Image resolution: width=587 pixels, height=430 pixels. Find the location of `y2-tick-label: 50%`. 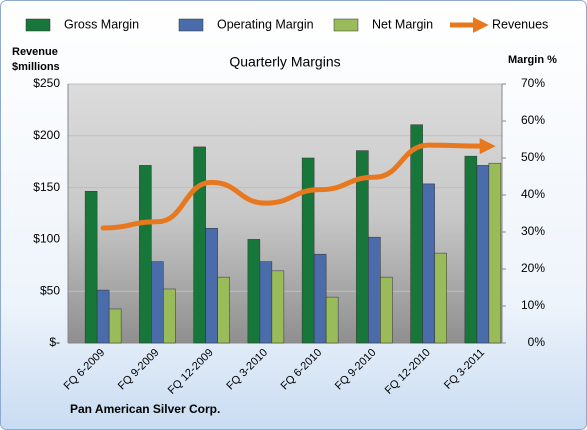

y2-tick-label: 50% is located at coordinates (533, 157).